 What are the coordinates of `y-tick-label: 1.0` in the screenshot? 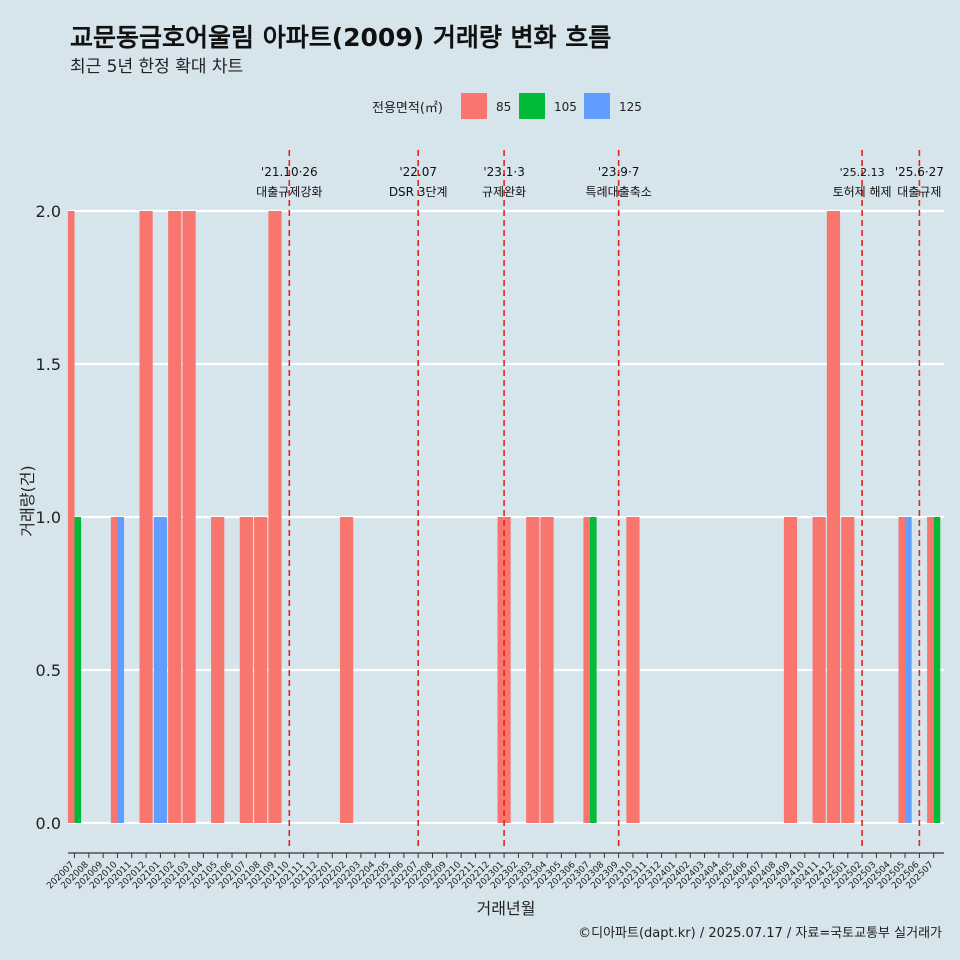 It's located at (48, 517).